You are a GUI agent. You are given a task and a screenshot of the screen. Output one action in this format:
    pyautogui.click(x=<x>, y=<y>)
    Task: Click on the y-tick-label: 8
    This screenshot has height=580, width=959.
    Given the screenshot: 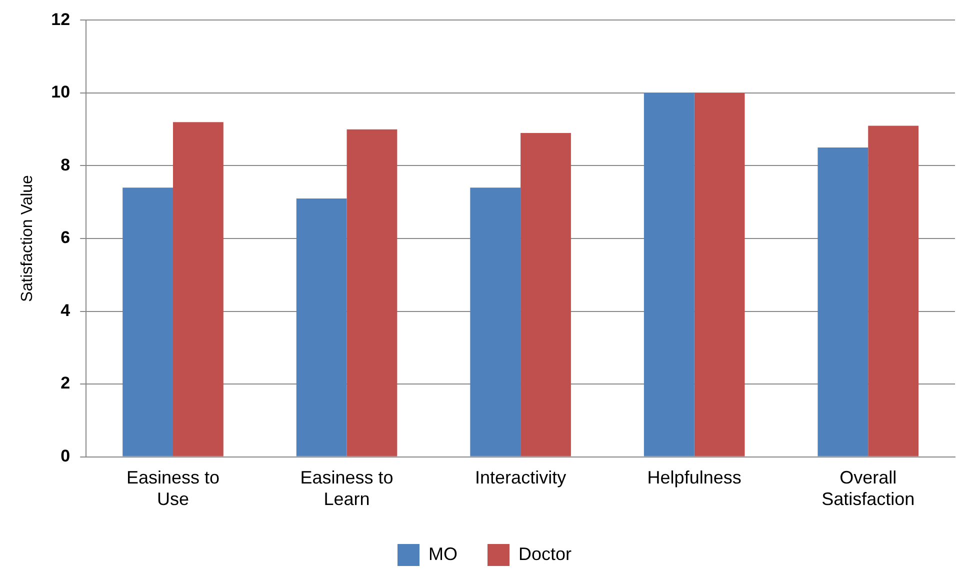 What is the action you would take?
    pyautogui.click(x=65, y=164)
    